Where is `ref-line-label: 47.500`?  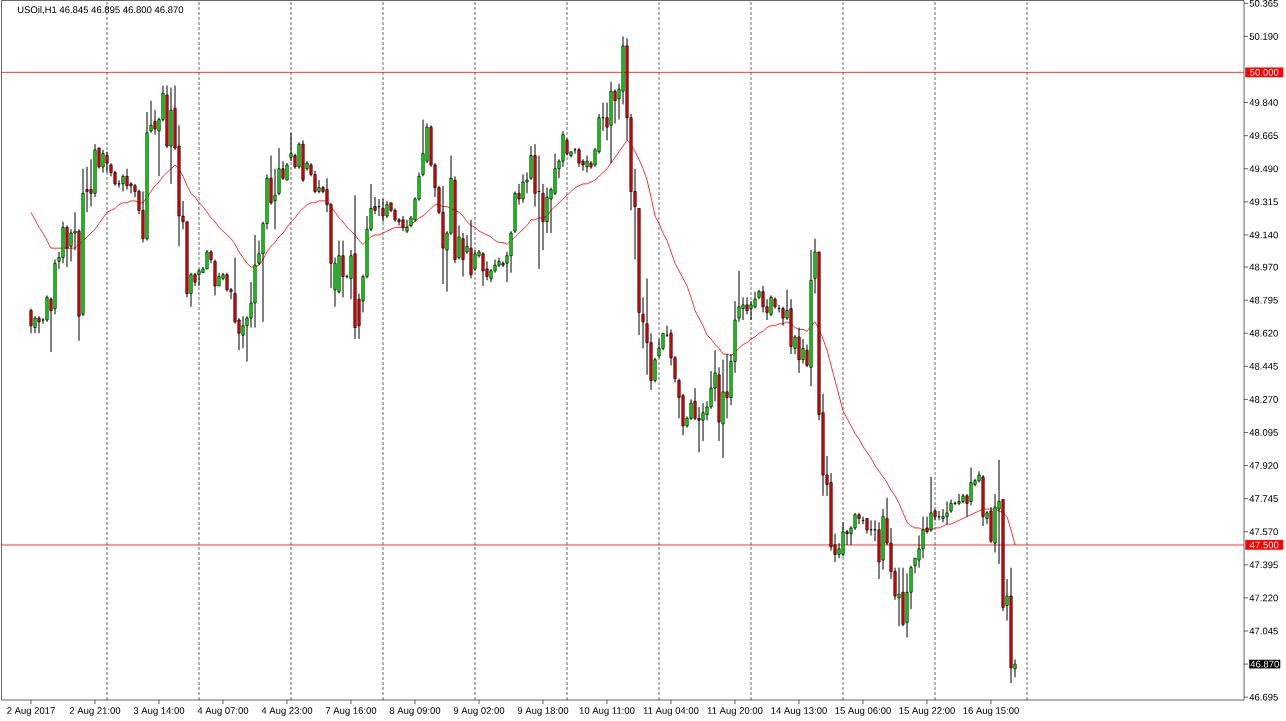 ref-line-label: 47.500 is located at coordinates (1264, 545).